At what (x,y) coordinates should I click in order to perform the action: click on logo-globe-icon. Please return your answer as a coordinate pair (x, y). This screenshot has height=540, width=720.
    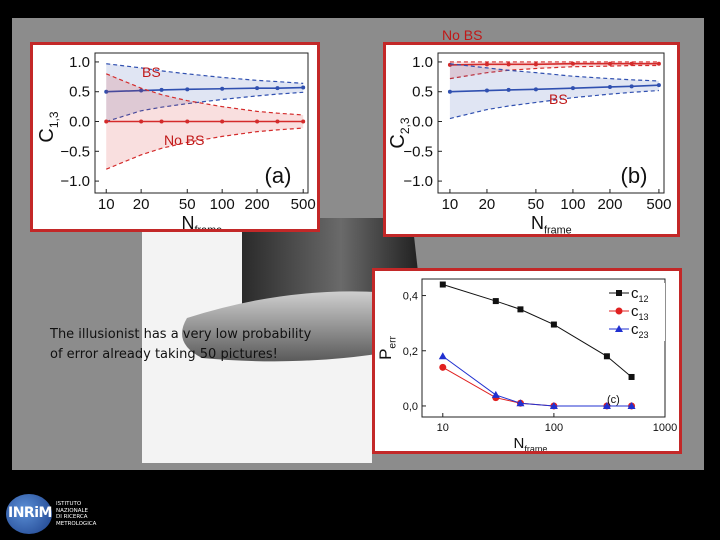
    Looking at the image, I should click on (29, 514).